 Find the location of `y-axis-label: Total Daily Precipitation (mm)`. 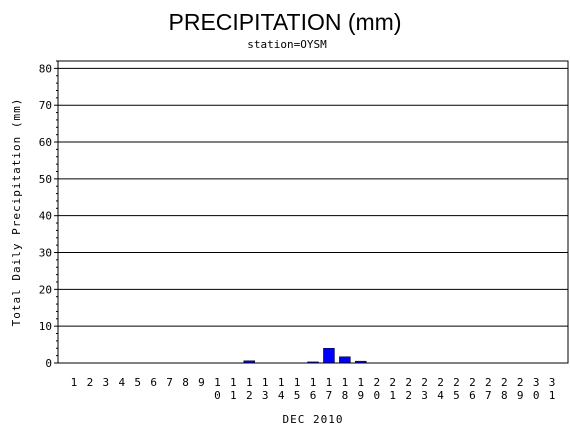

y-axis-label: Total Daily Precipitation (mm) is located at coordinates (16, 212).